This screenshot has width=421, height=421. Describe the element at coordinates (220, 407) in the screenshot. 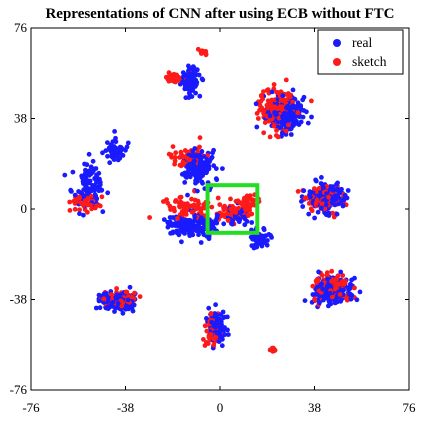

I see `x-tick-label: 0` at that location.